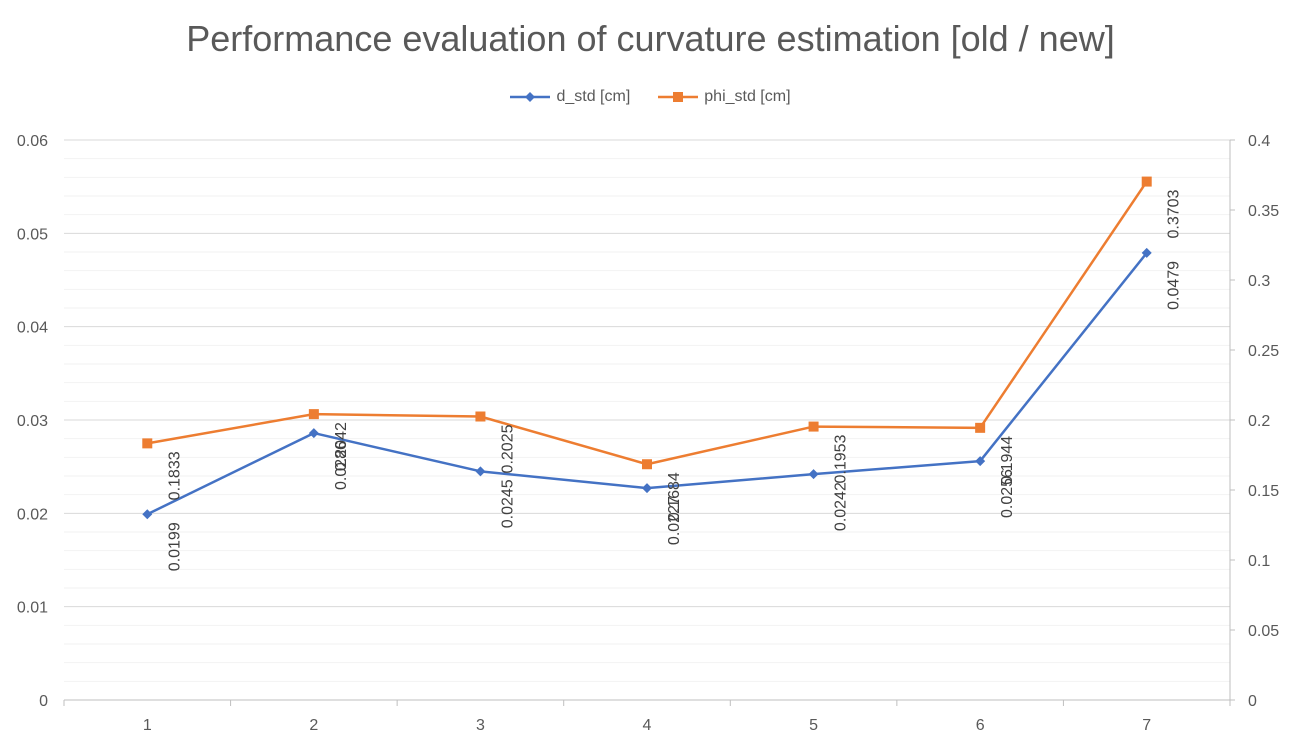  Describe the element at coordinates (480, 725) in the screenshot. I see `x-tick-label: 3` at that location.